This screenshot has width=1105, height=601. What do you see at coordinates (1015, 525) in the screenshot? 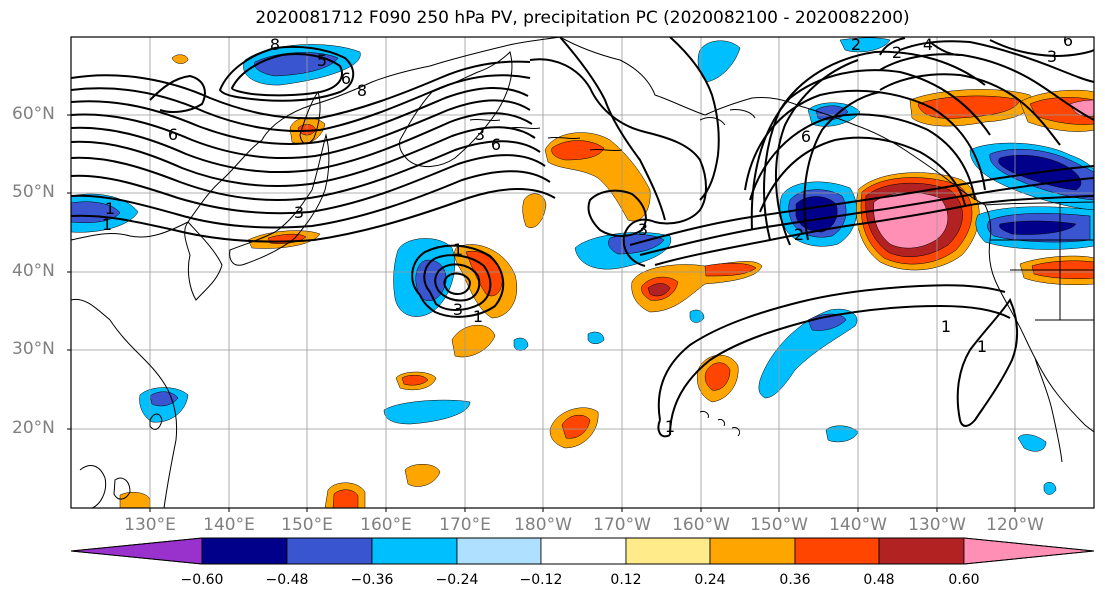
I see `lon-label: 120°W` at bounding box center [1015, 525].